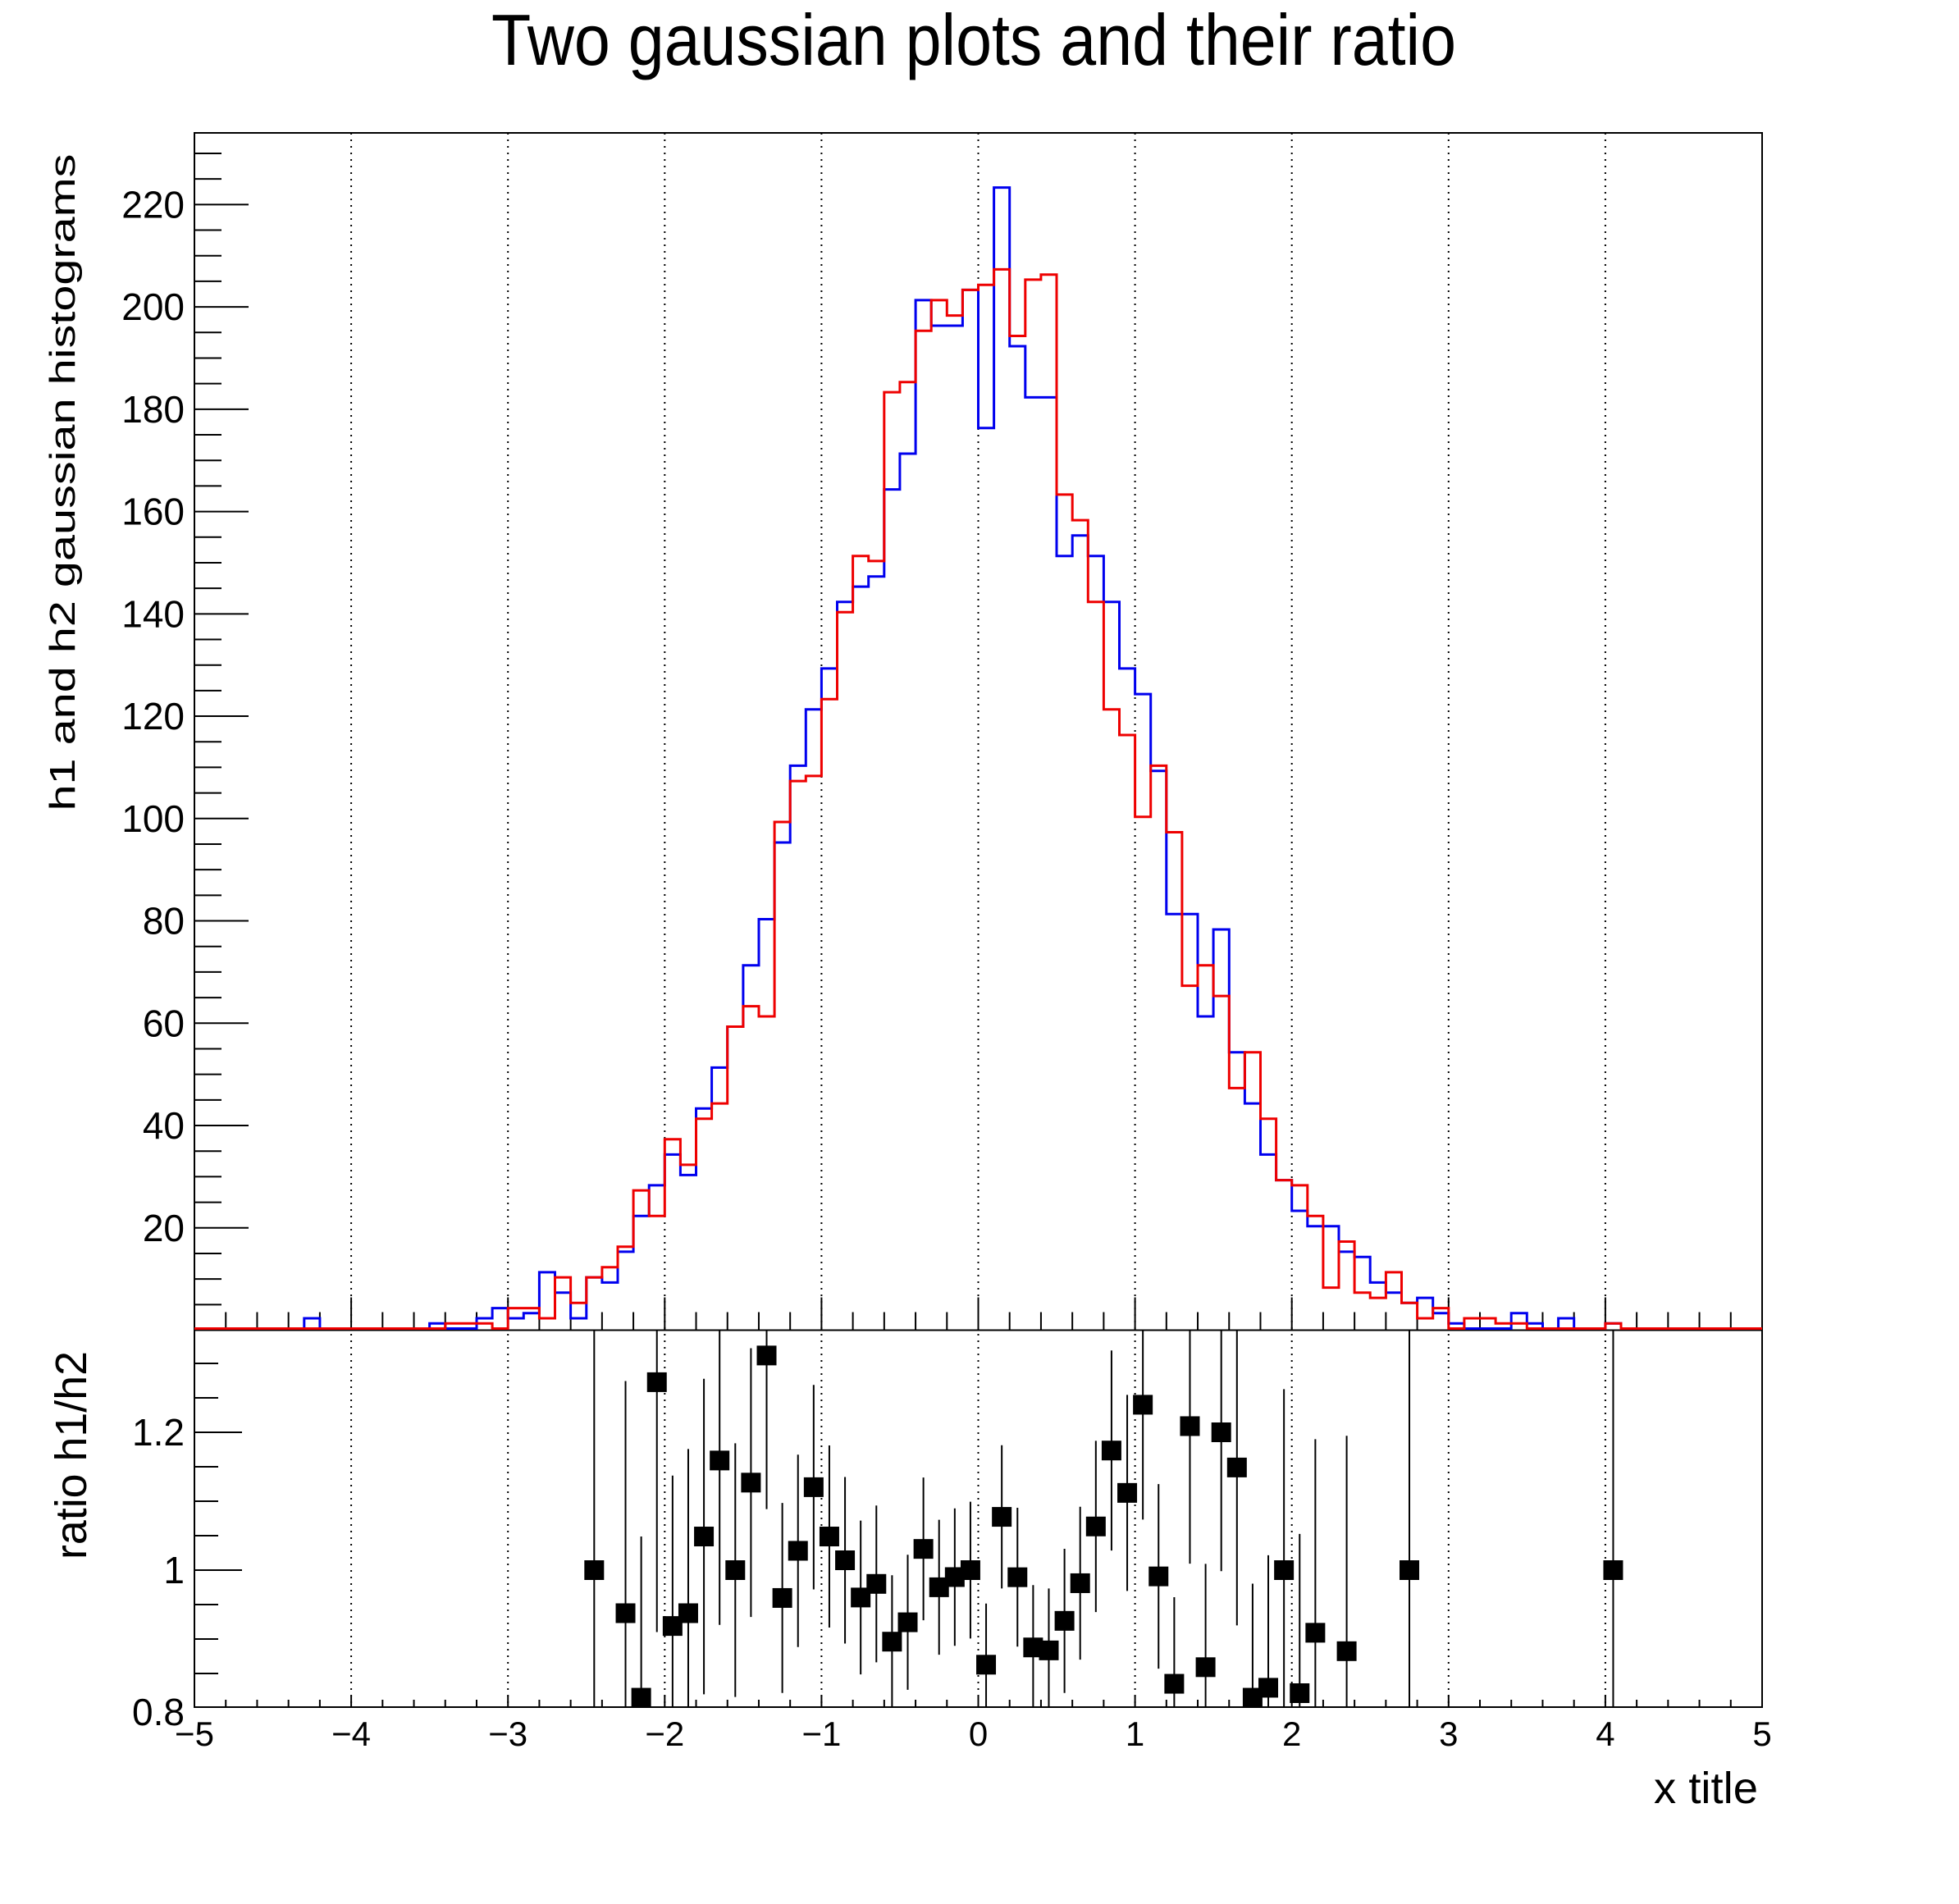 The width and height of the screenshot is (1959, 1904). I want to click on svg-text: 5, so click(1761, 1734).